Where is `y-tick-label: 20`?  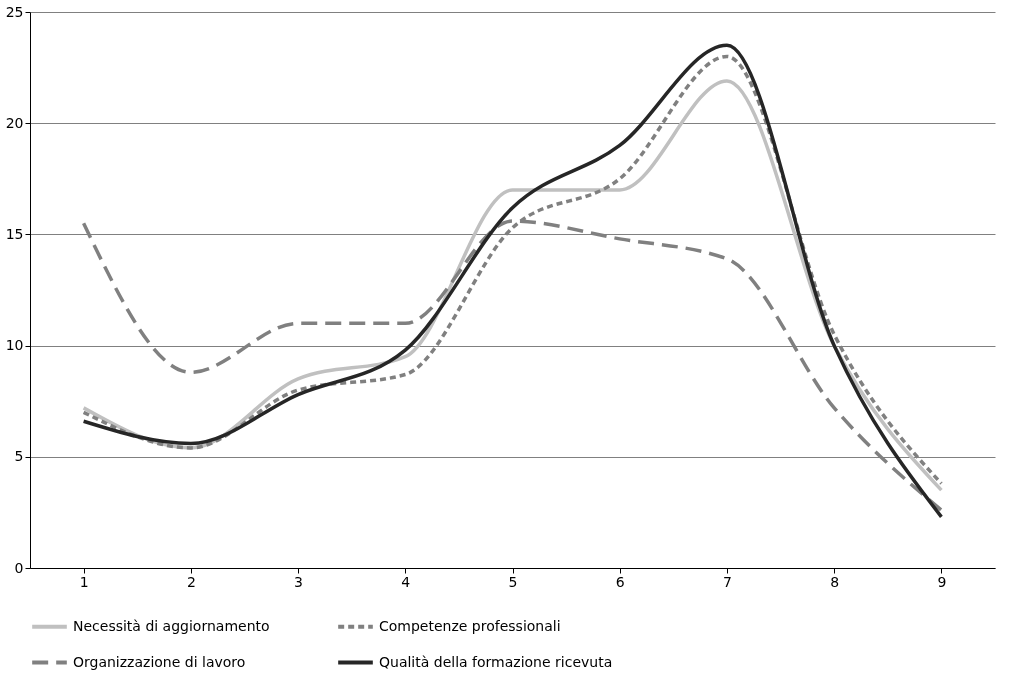
y-tick-label: 20 is located at coordinates (14, 122).